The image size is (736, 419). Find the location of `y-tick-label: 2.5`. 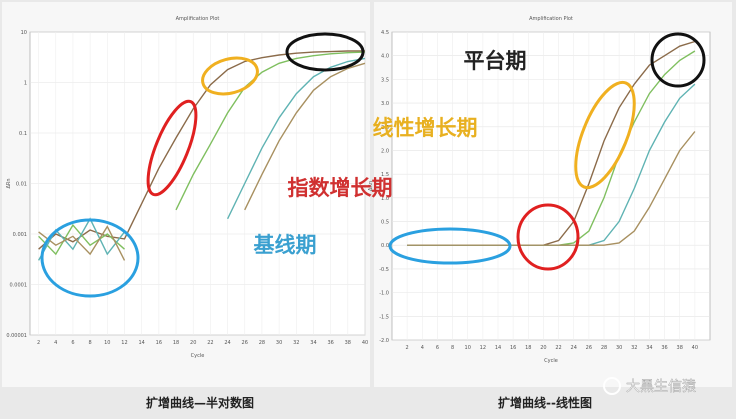

y-tick-label: 2.5 is located at coordinates (385, 128).